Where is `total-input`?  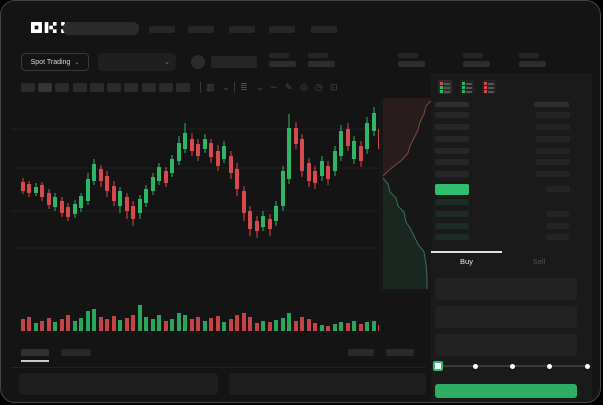
total-input is located at coordinates (506, 345).